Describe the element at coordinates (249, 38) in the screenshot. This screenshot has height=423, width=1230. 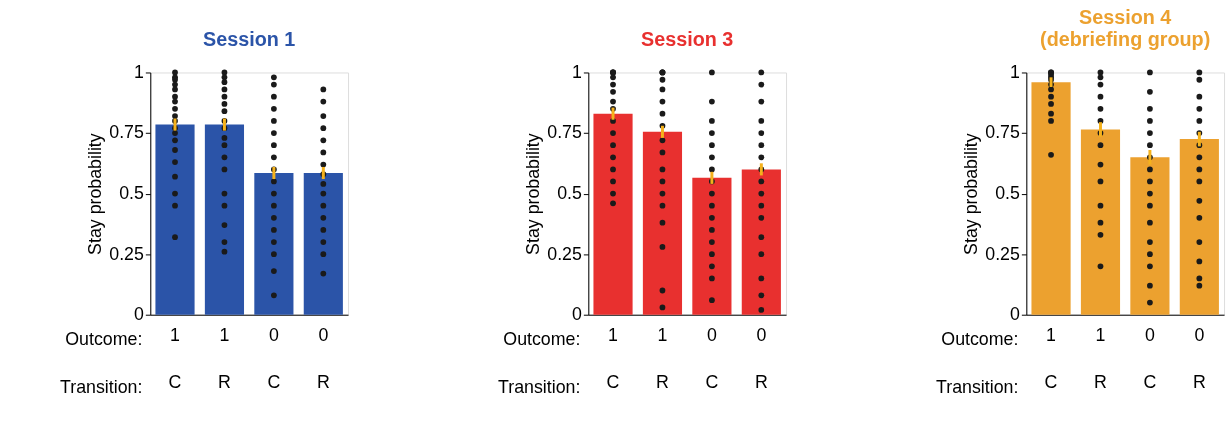
I see `chart-title: Session 1` at that location.